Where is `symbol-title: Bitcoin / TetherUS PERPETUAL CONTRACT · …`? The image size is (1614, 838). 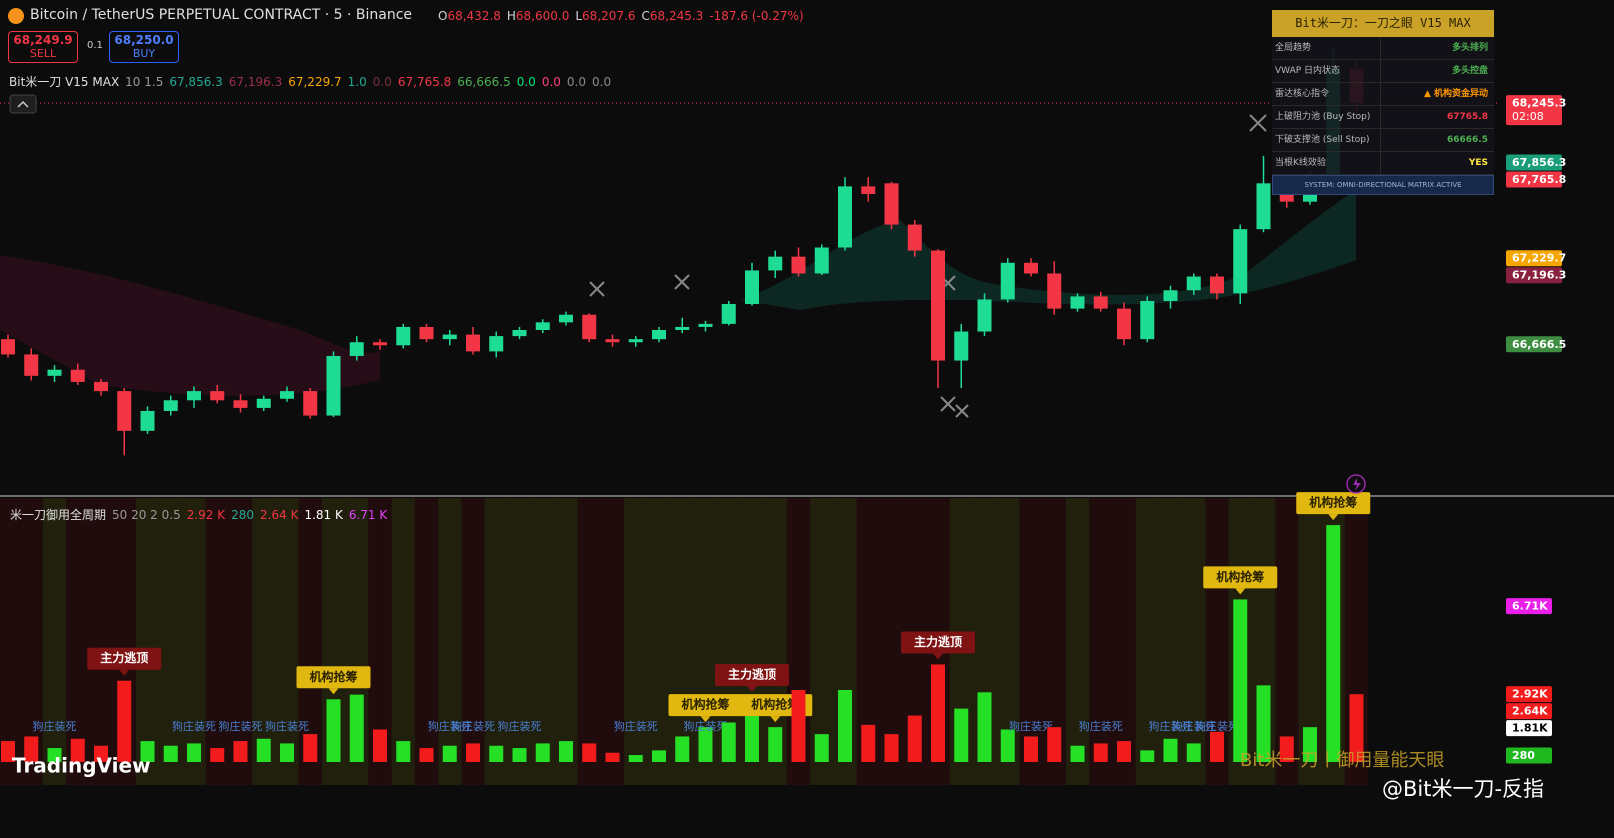
symbol-title: Bitcoin / TetherUS PERPETUAL CONTRACT · … is located at coordinates (221, 15).